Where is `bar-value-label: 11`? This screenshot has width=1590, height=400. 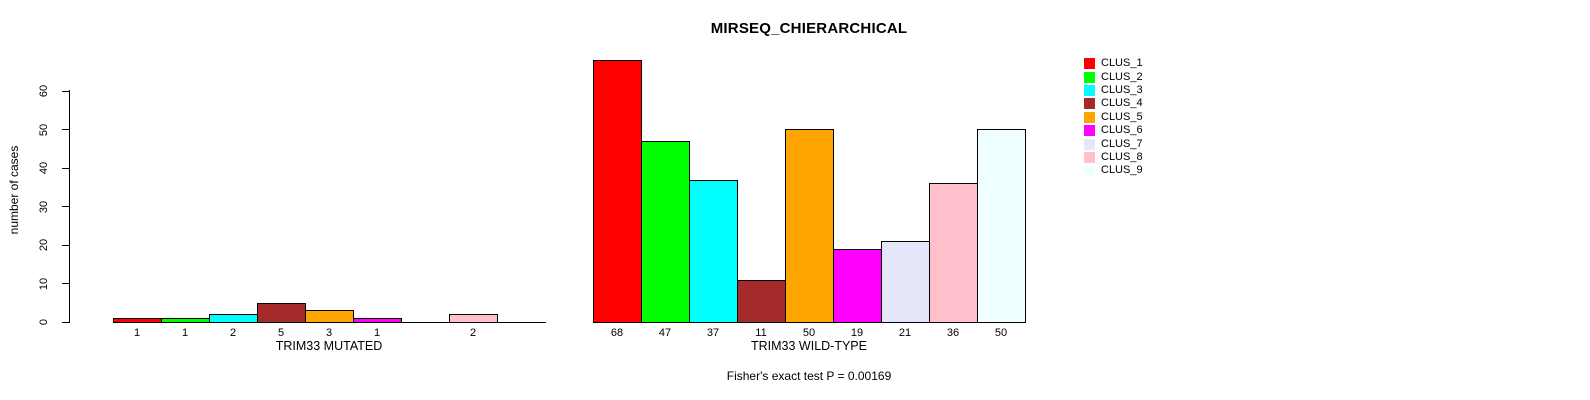 bar-value-label: 11 is located at coordinates (761, 333).